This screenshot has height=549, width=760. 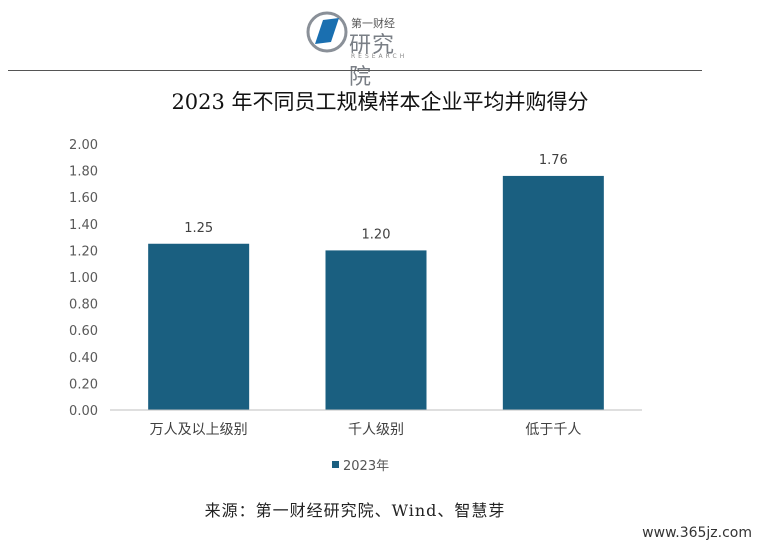 What do you see at coordinates (198, 228) in the screenshot?
I see `data-label: 1.25` at bounding box center [198, 228].